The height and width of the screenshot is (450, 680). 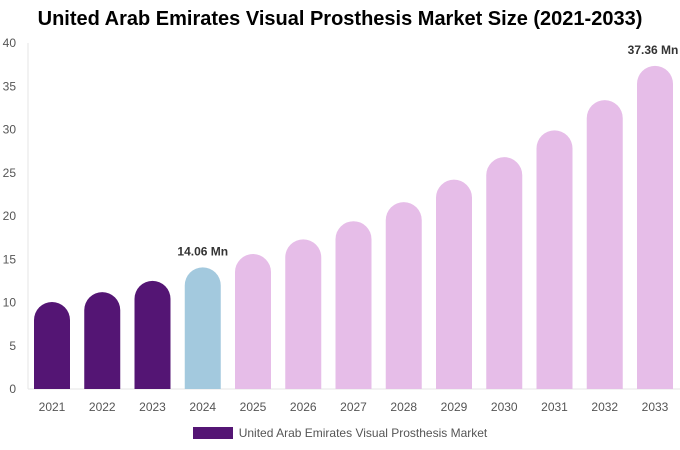 I want to click on bar-2024, so click(x=202, y=328).